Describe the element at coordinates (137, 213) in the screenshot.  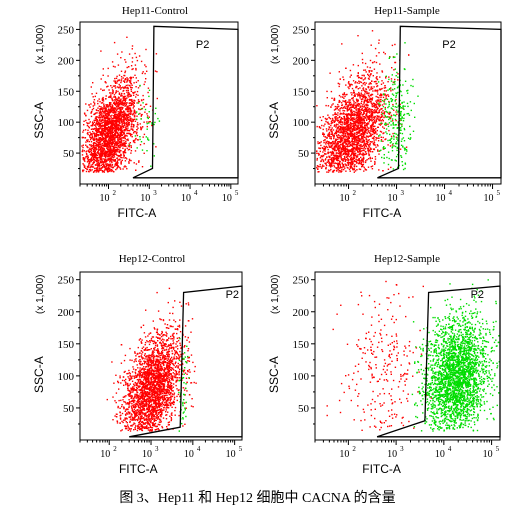
I see `x-axis-label: FITC-A` at that location.